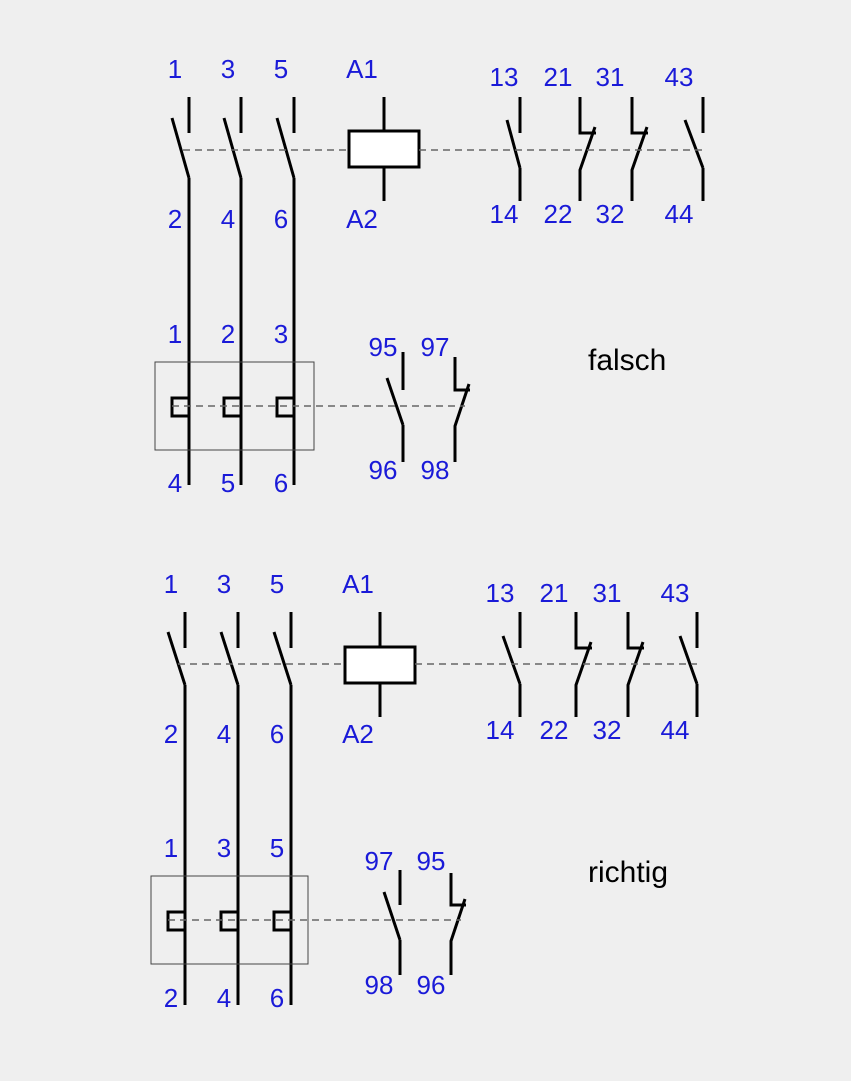  I want to click on label-relay-aux-bottom-1: 98, so click(379, 985).